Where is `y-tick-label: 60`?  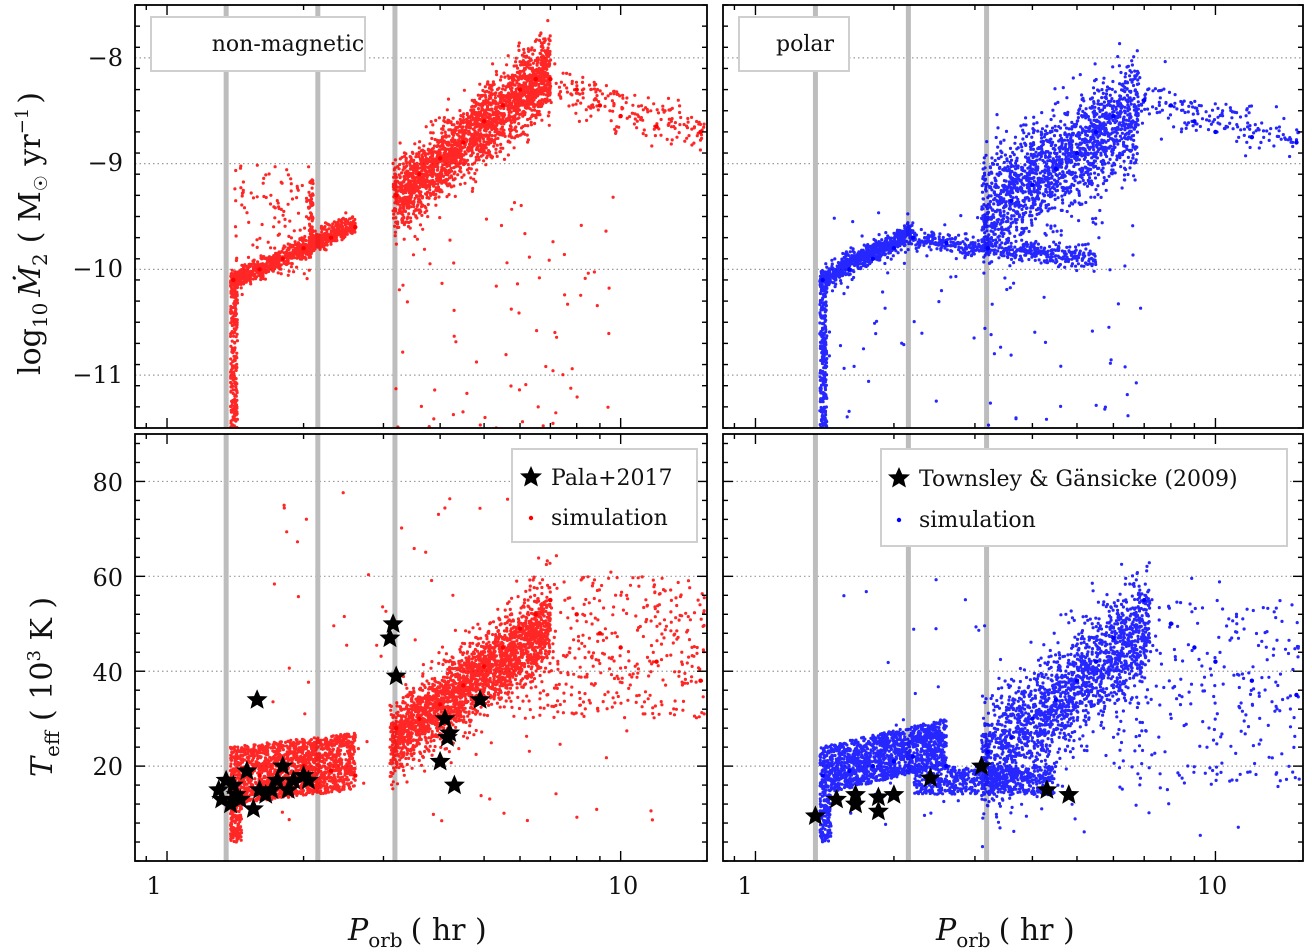 y-tick-label: 60 is located at coordinates (107, 578).